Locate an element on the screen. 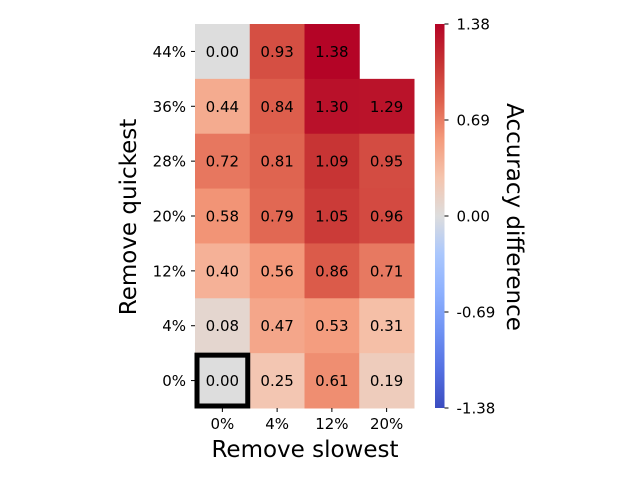  cell-value-label: 0.96 is located at coordinates (386, 217).